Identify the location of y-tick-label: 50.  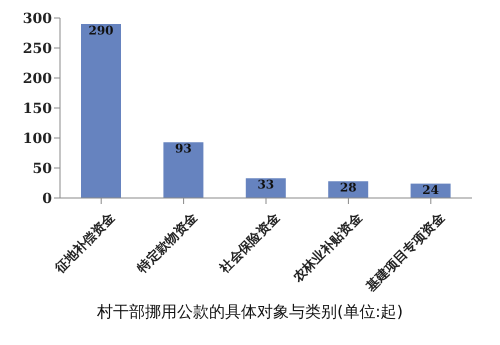
(42, 168).